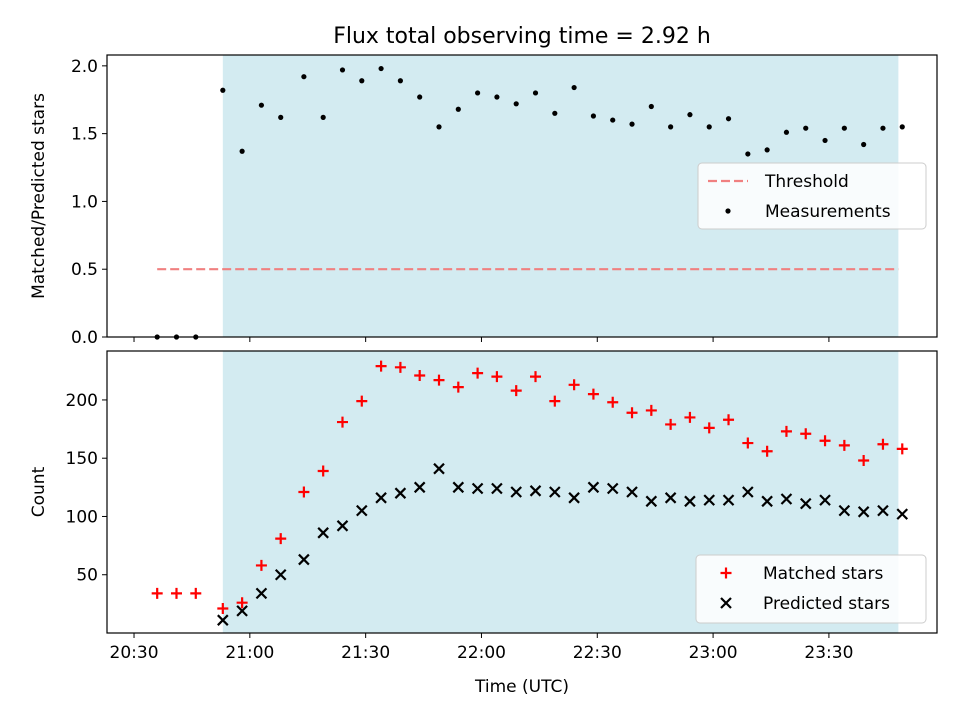 This screenshot has height=720, width=960. Describe the element at coordinates (828, 212) in the screenshot. I see `legend-measurement-label: Measurements` at that location.